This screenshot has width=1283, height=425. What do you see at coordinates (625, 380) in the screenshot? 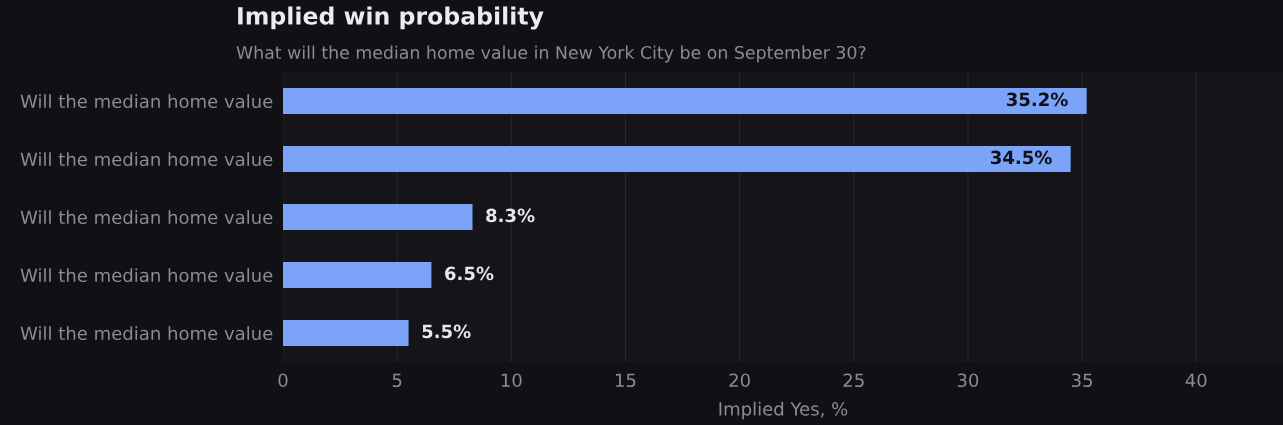
I see `x-tick-label: 15` at bounding box center [625, 380].